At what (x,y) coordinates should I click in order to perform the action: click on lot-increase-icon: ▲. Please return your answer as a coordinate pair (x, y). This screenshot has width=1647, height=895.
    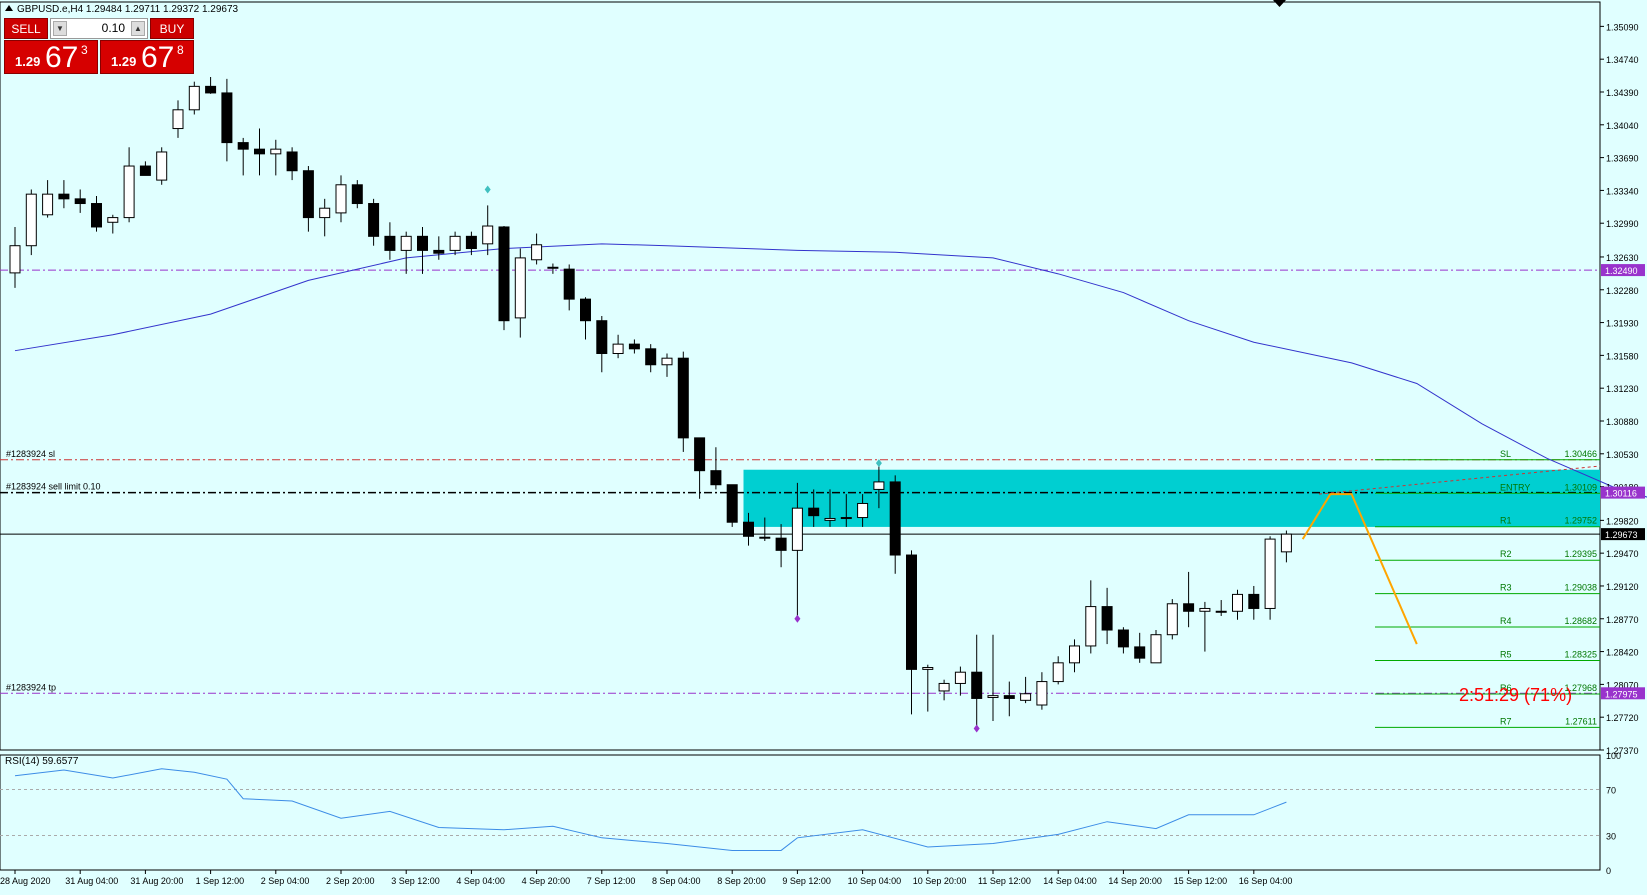
    Looking at the image, I should click on (138, 28).